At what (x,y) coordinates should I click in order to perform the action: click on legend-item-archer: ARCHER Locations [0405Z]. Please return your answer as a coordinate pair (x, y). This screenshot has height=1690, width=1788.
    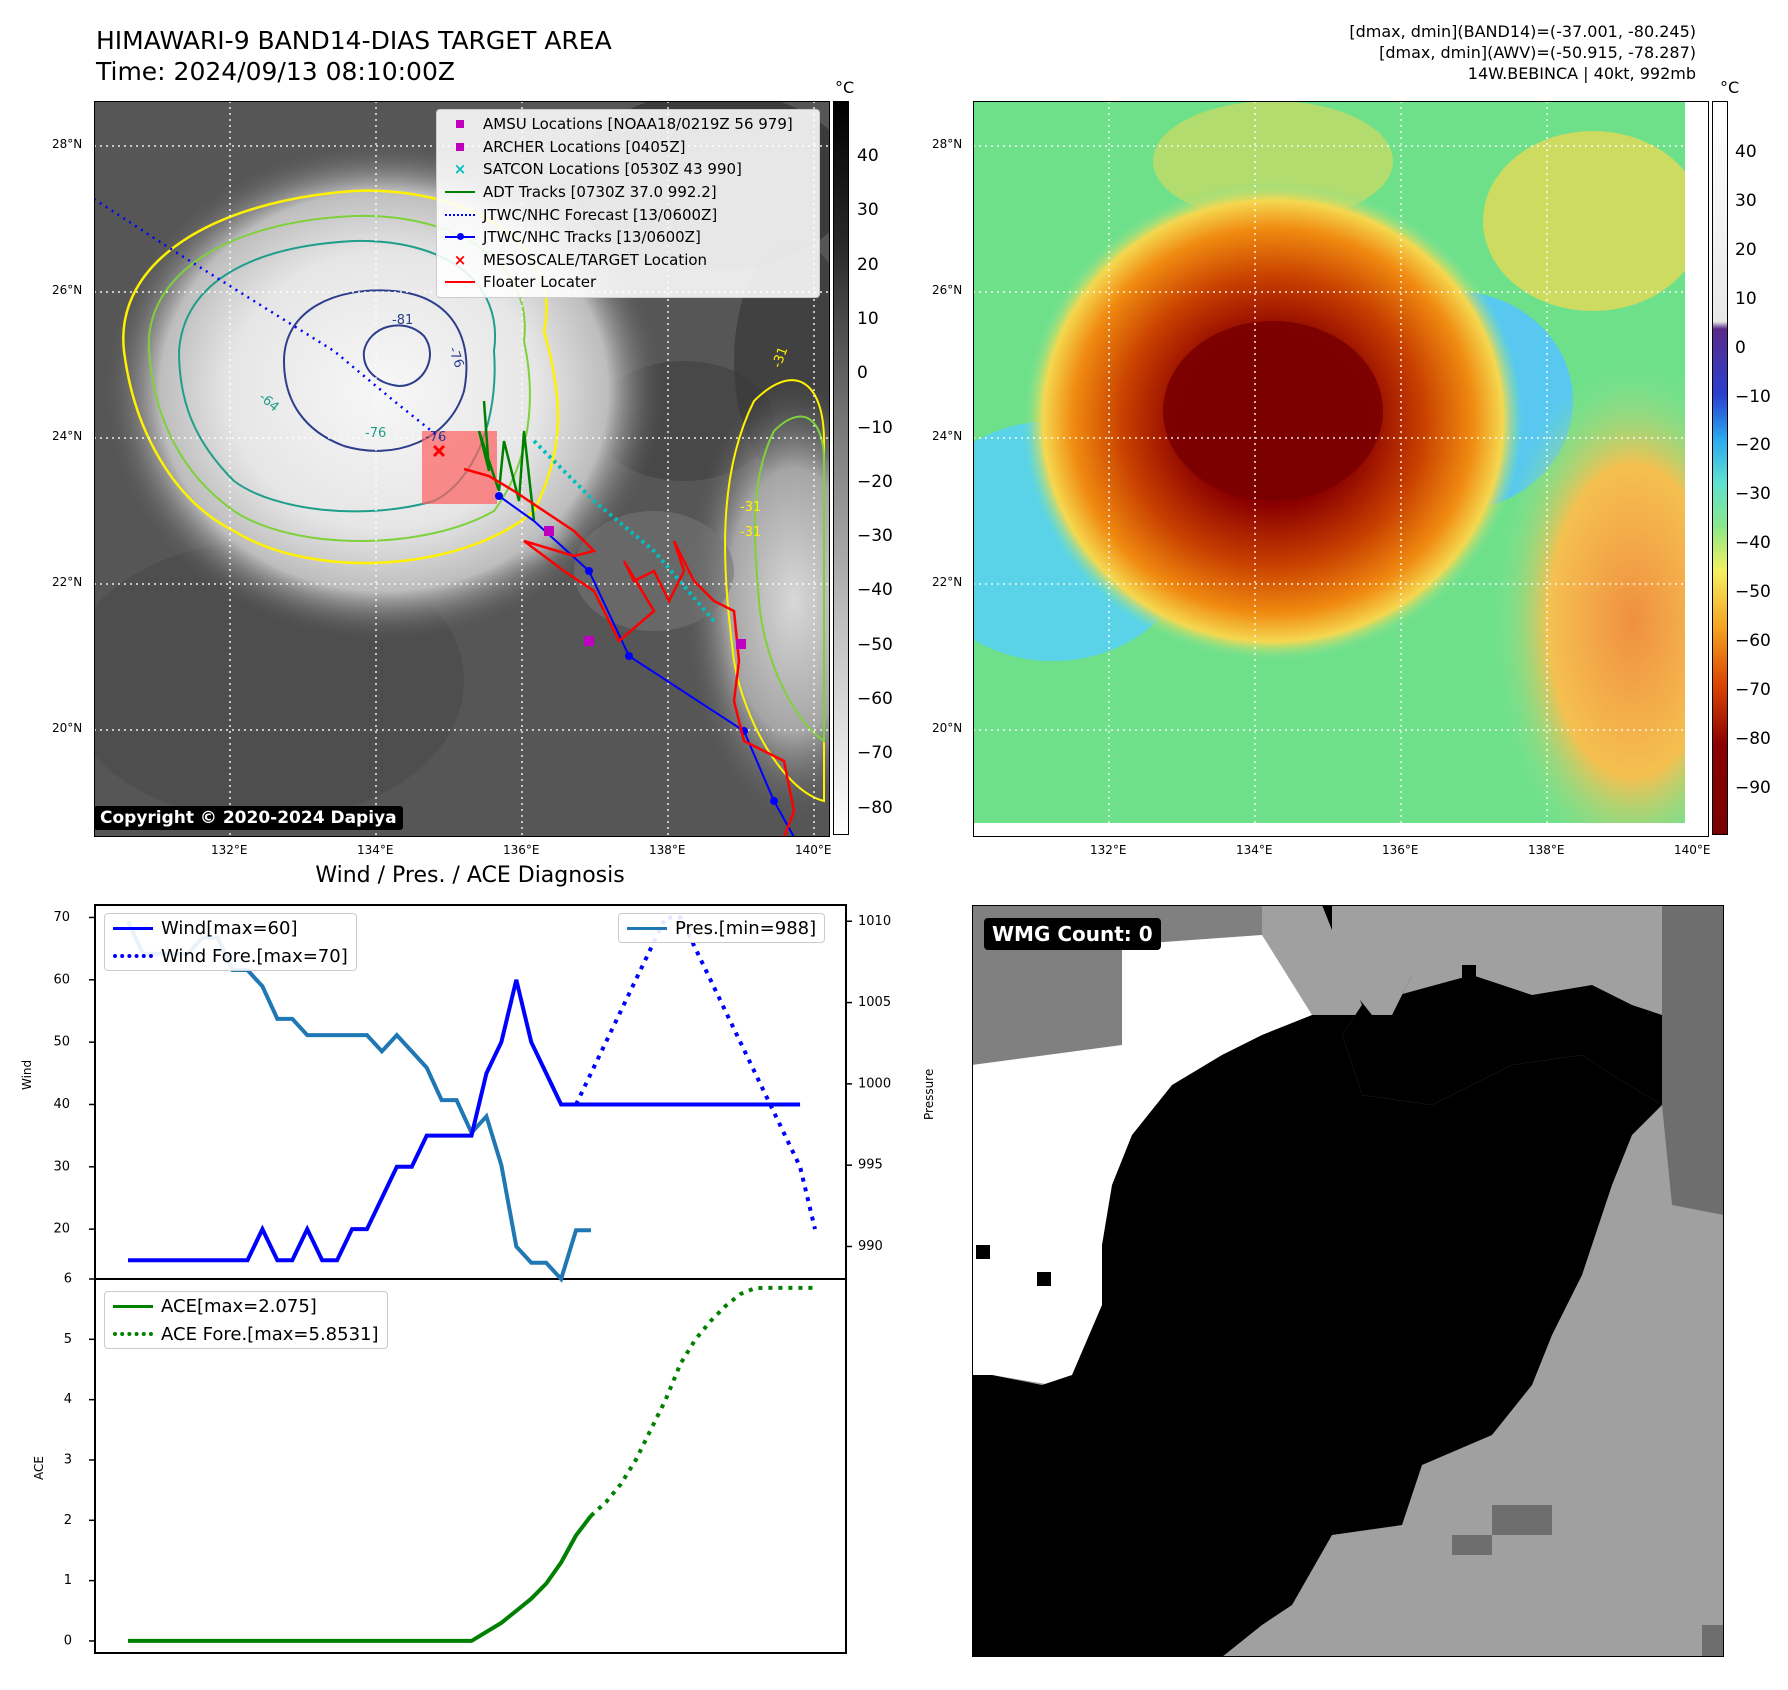
    Looking at the image, I should click on (628, 147).